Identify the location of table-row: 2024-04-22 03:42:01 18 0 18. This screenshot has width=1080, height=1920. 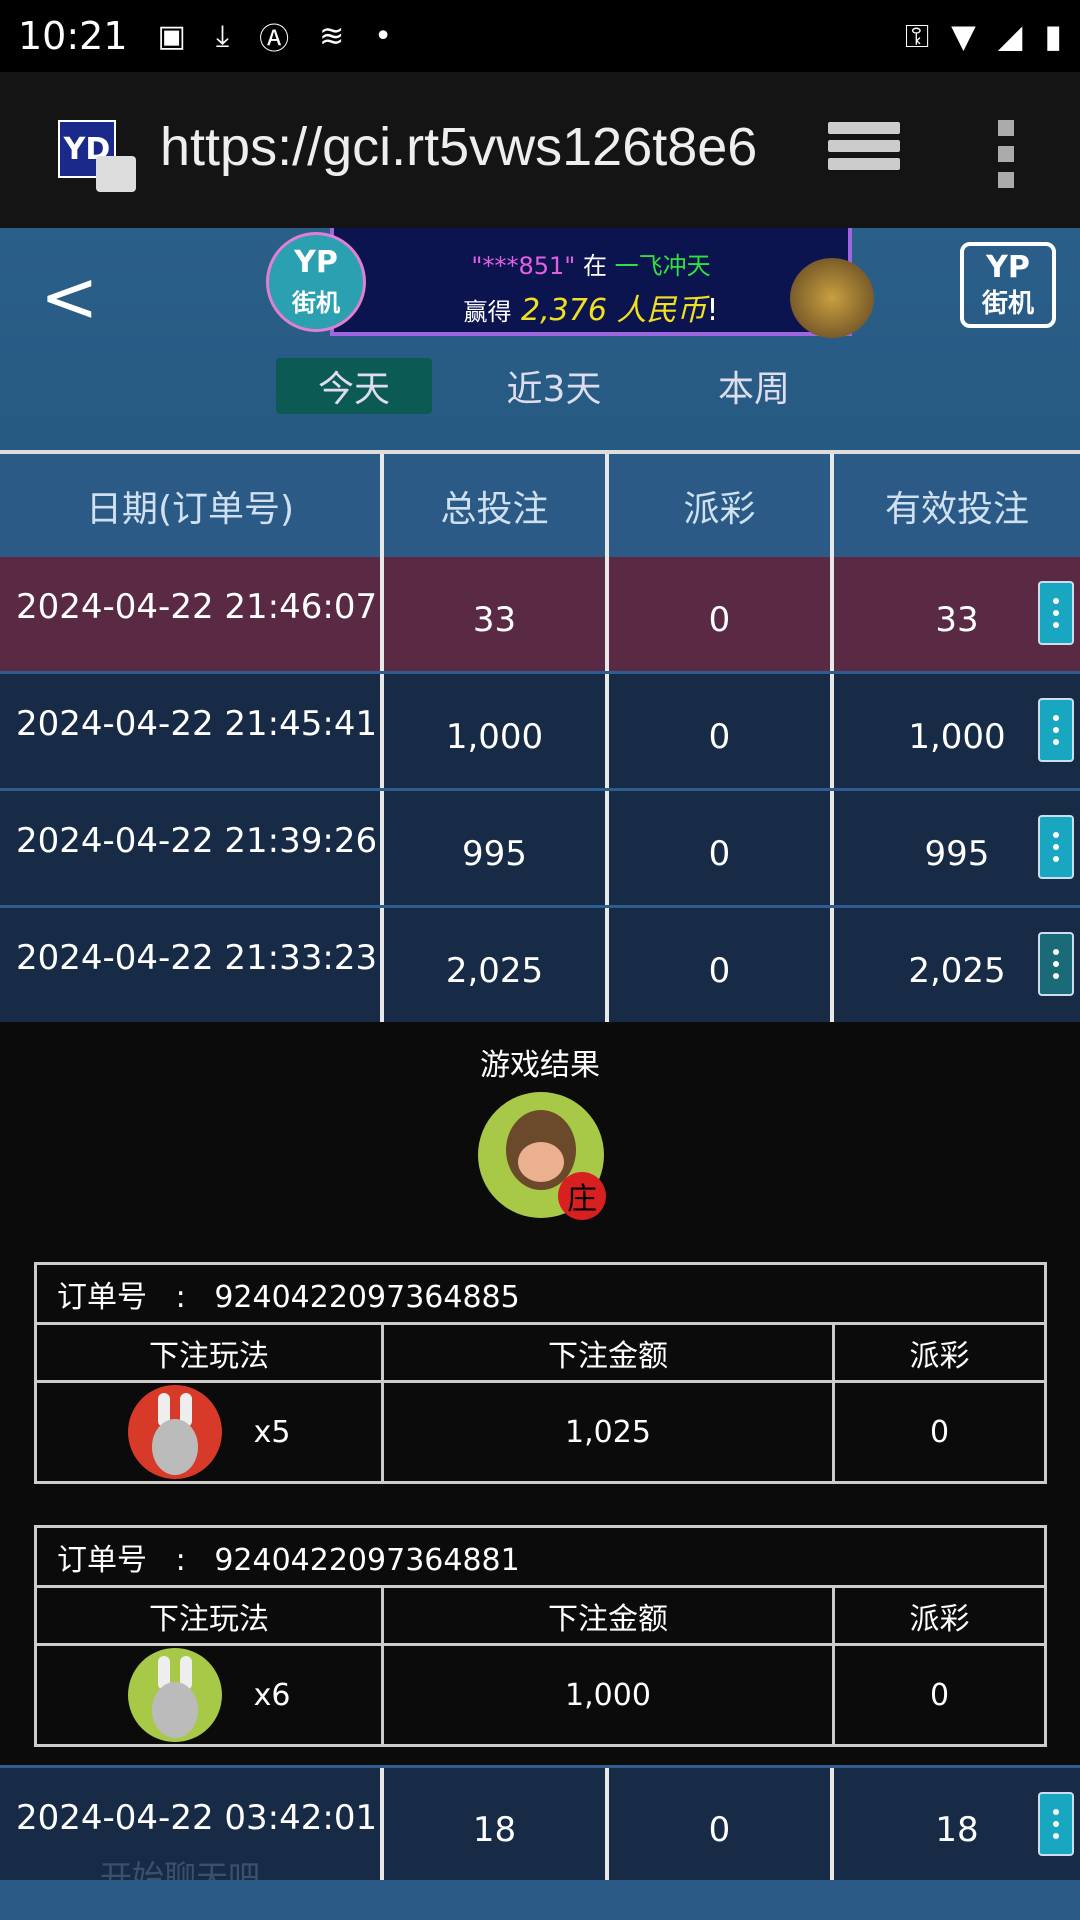
(540, 1822).